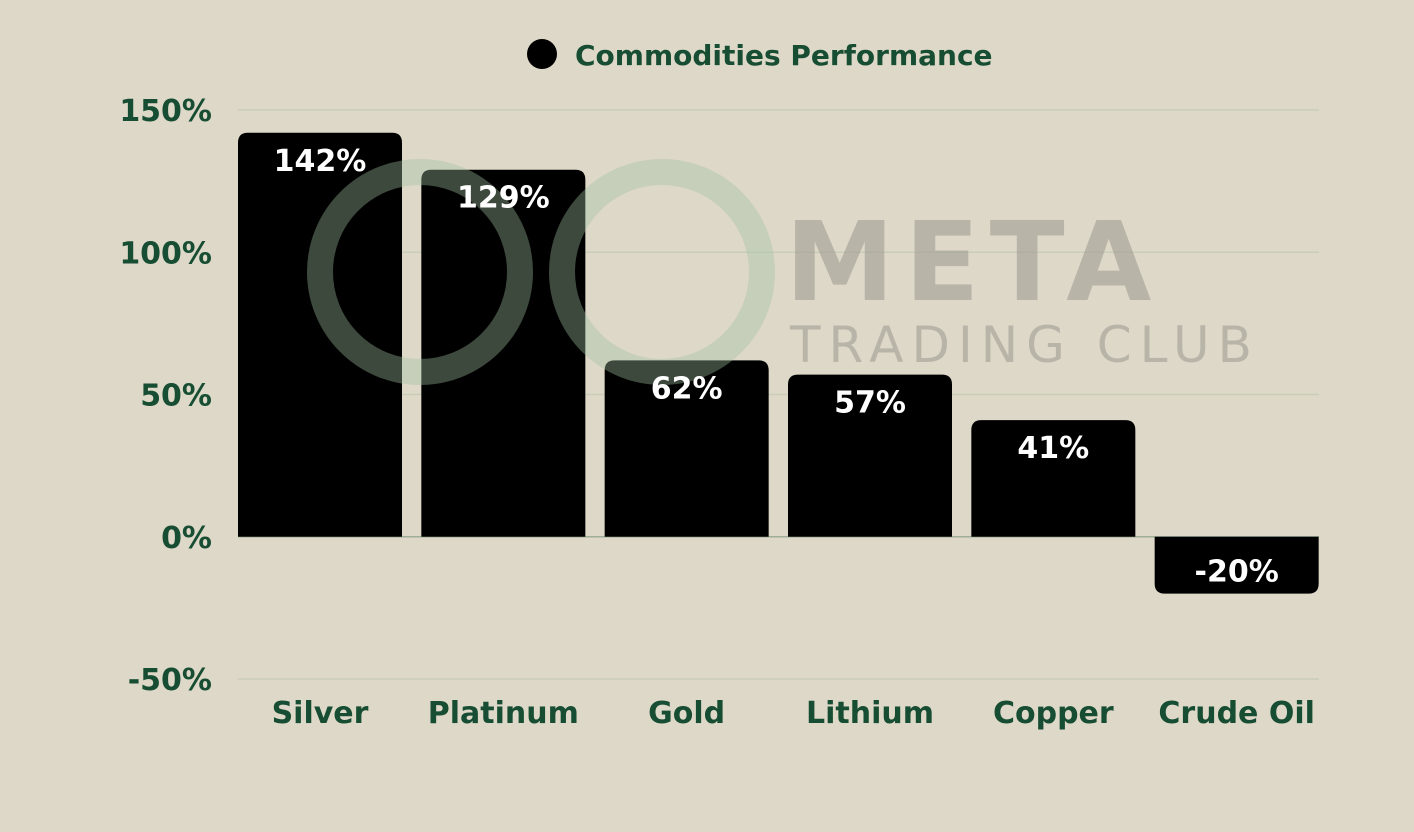 This screenshot has width=1414, height=832. What do you see at coordinates (320, 161) in the screenshot?
I see `data-label: 142%` at bounding box center [320, 161].